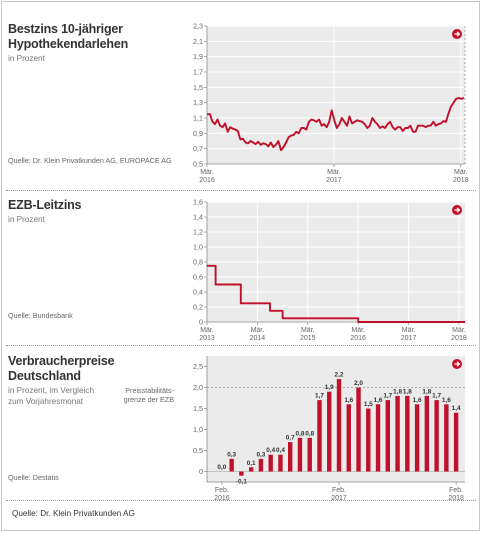  Describe the element at coordinates (44, 376) in the screenshot. I see `panel-title-line: Deutschland` at that location.